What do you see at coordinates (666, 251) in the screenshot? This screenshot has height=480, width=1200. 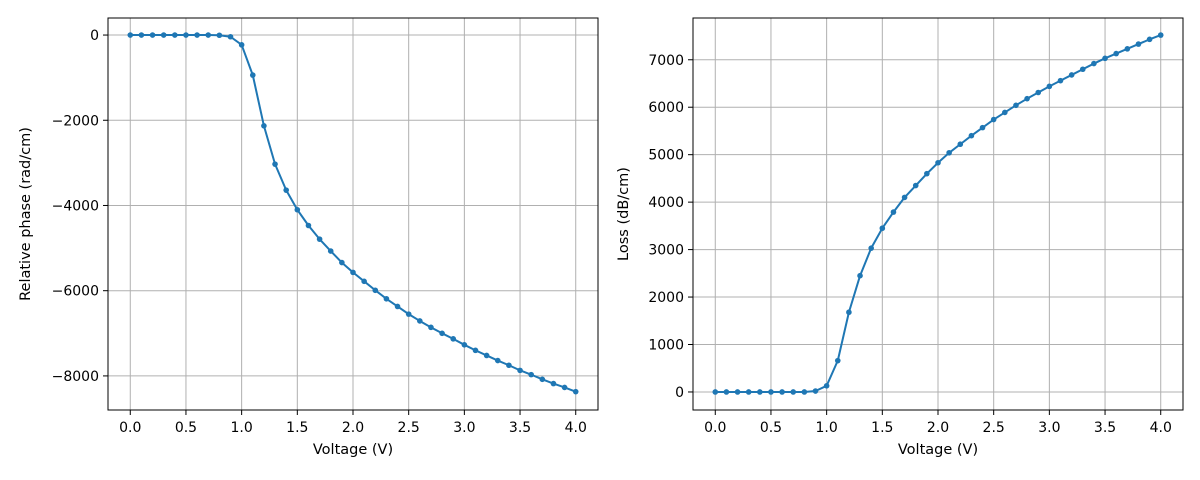 I see `y-tick-label: 3000` at bounding box center [666, 251].